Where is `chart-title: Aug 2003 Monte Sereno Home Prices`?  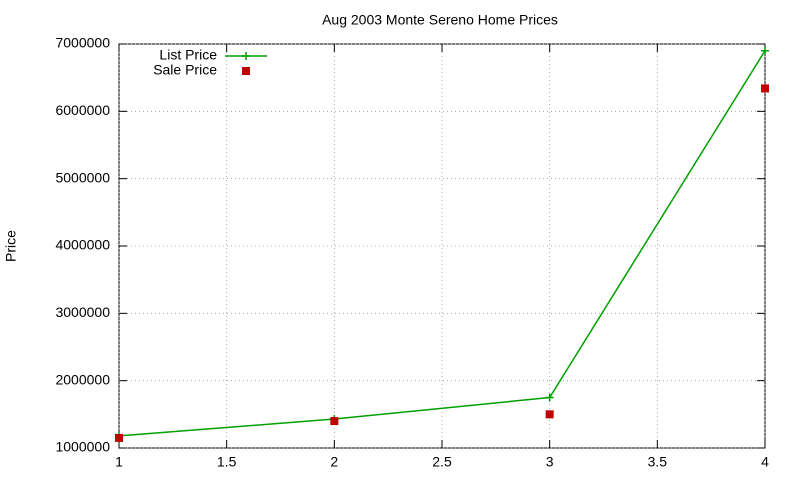 chart-title: Aug 2003 Monte Sereno Home Prices is located at coordinates (440, 20).